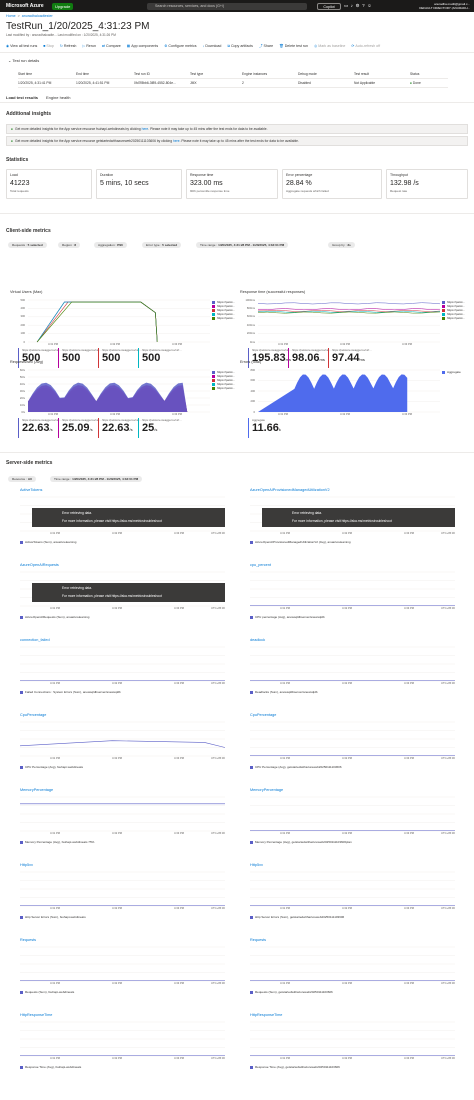 The height and width of the screenshot is (1100, 474). Describe the element at coordinates (63, 6) in the screenshot. I see `upgrade-button: Upgrade` at that location.